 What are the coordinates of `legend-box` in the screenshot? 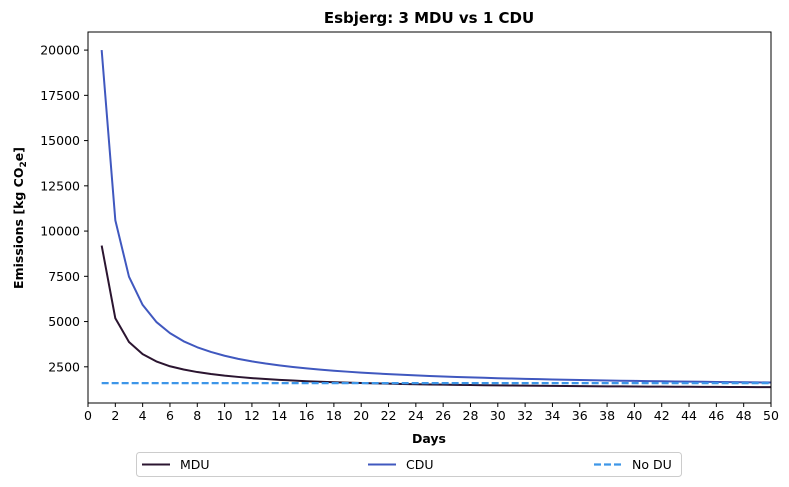 It's located at (409, 464).